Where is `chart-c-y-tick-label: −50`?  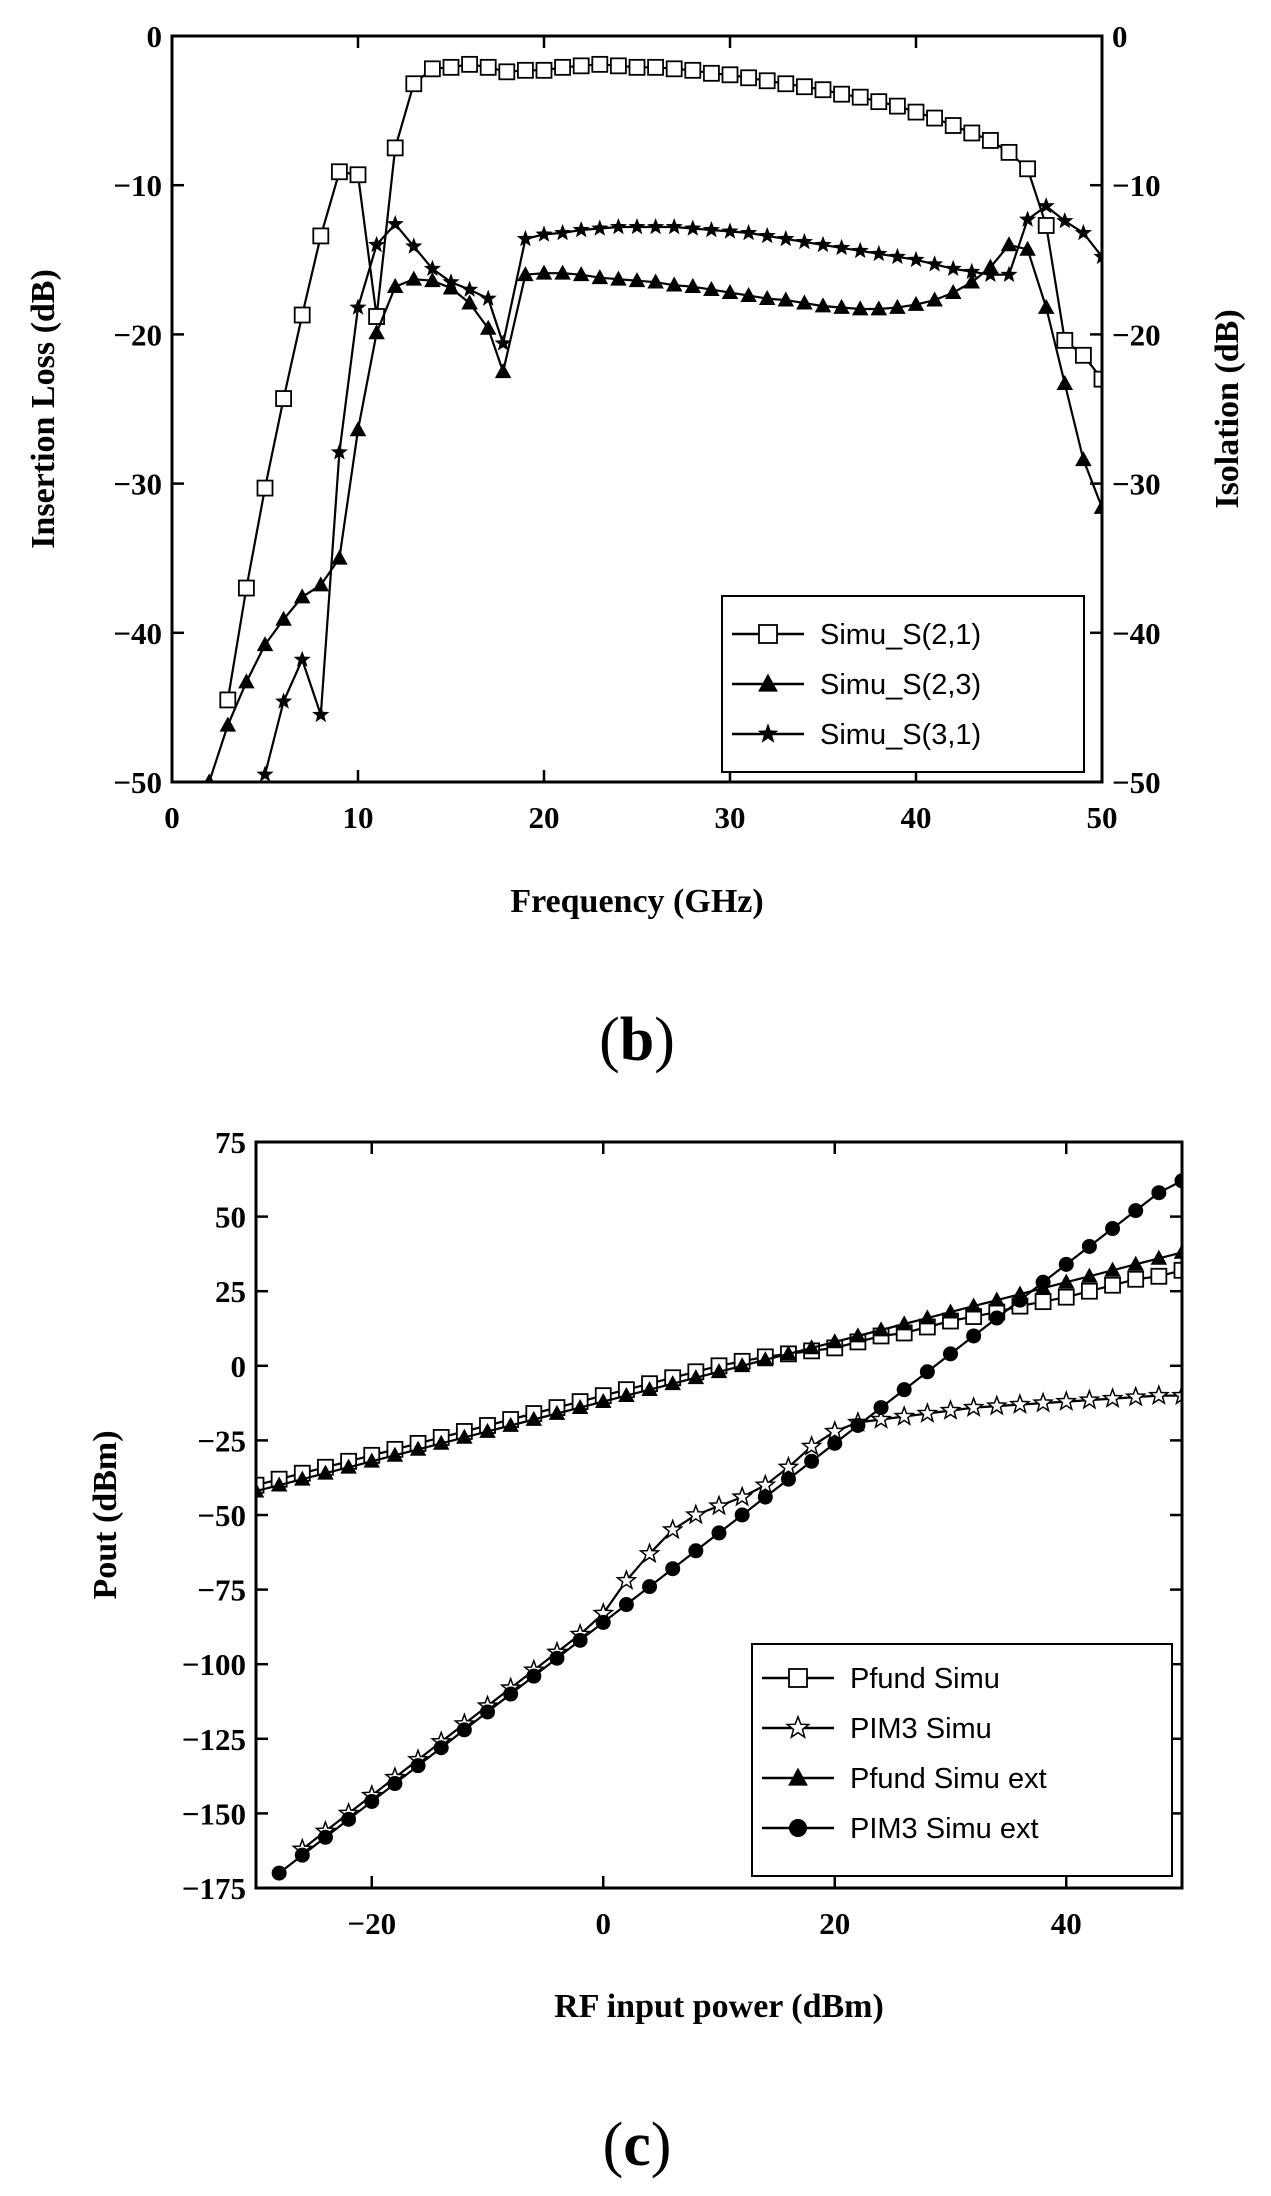
chart-c-y-tick-label: −50 is located at coordinates (221, 1515).